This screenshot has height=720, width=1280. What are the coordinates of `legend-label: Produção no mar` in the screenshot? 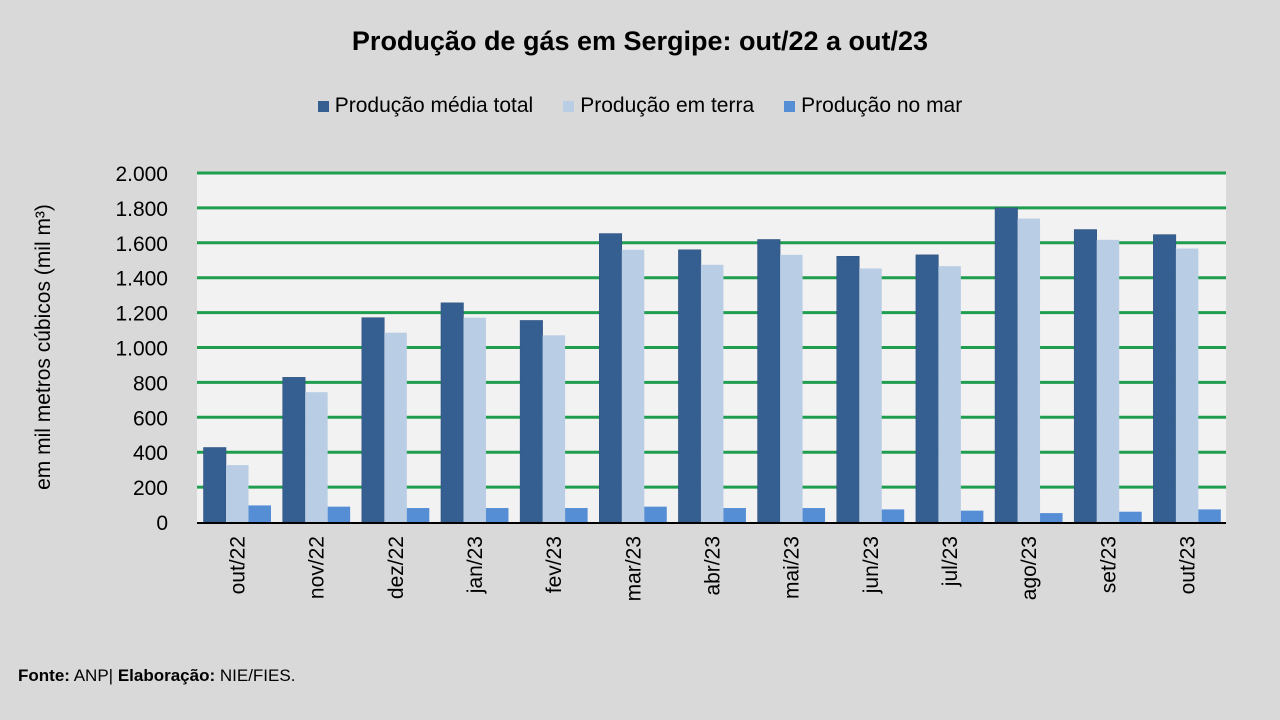 It's located at (882, 105).